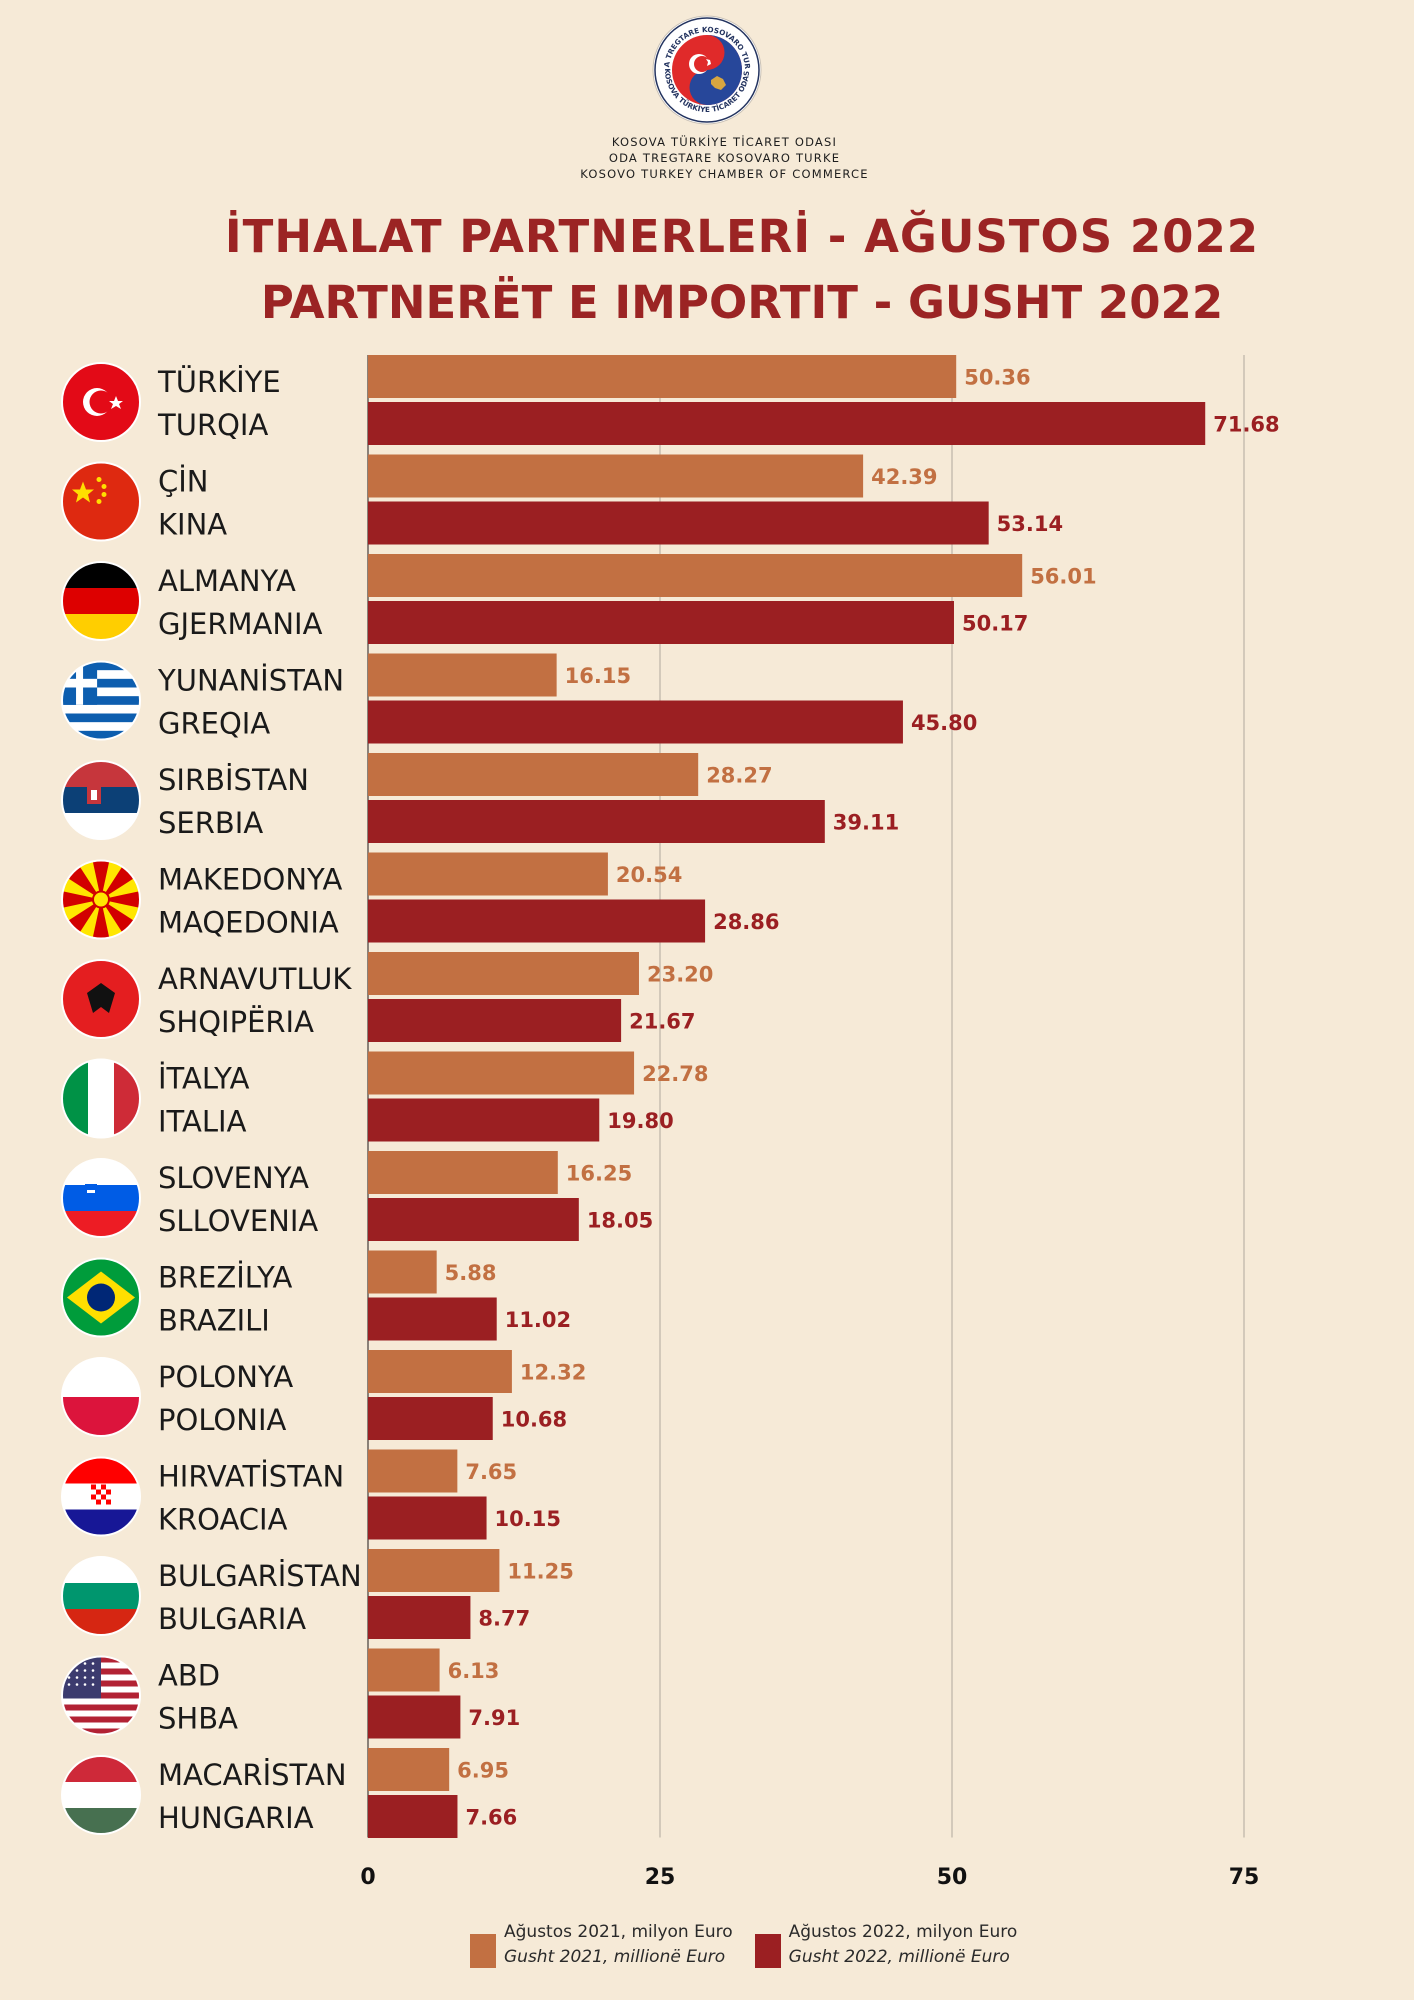 The image size is (1414, 2000). What do you see at coordinates (251, 1477) in the screenshot?
I see `country-name-tr: HIRVATİSTAN` at bounding box center [251, 1477].